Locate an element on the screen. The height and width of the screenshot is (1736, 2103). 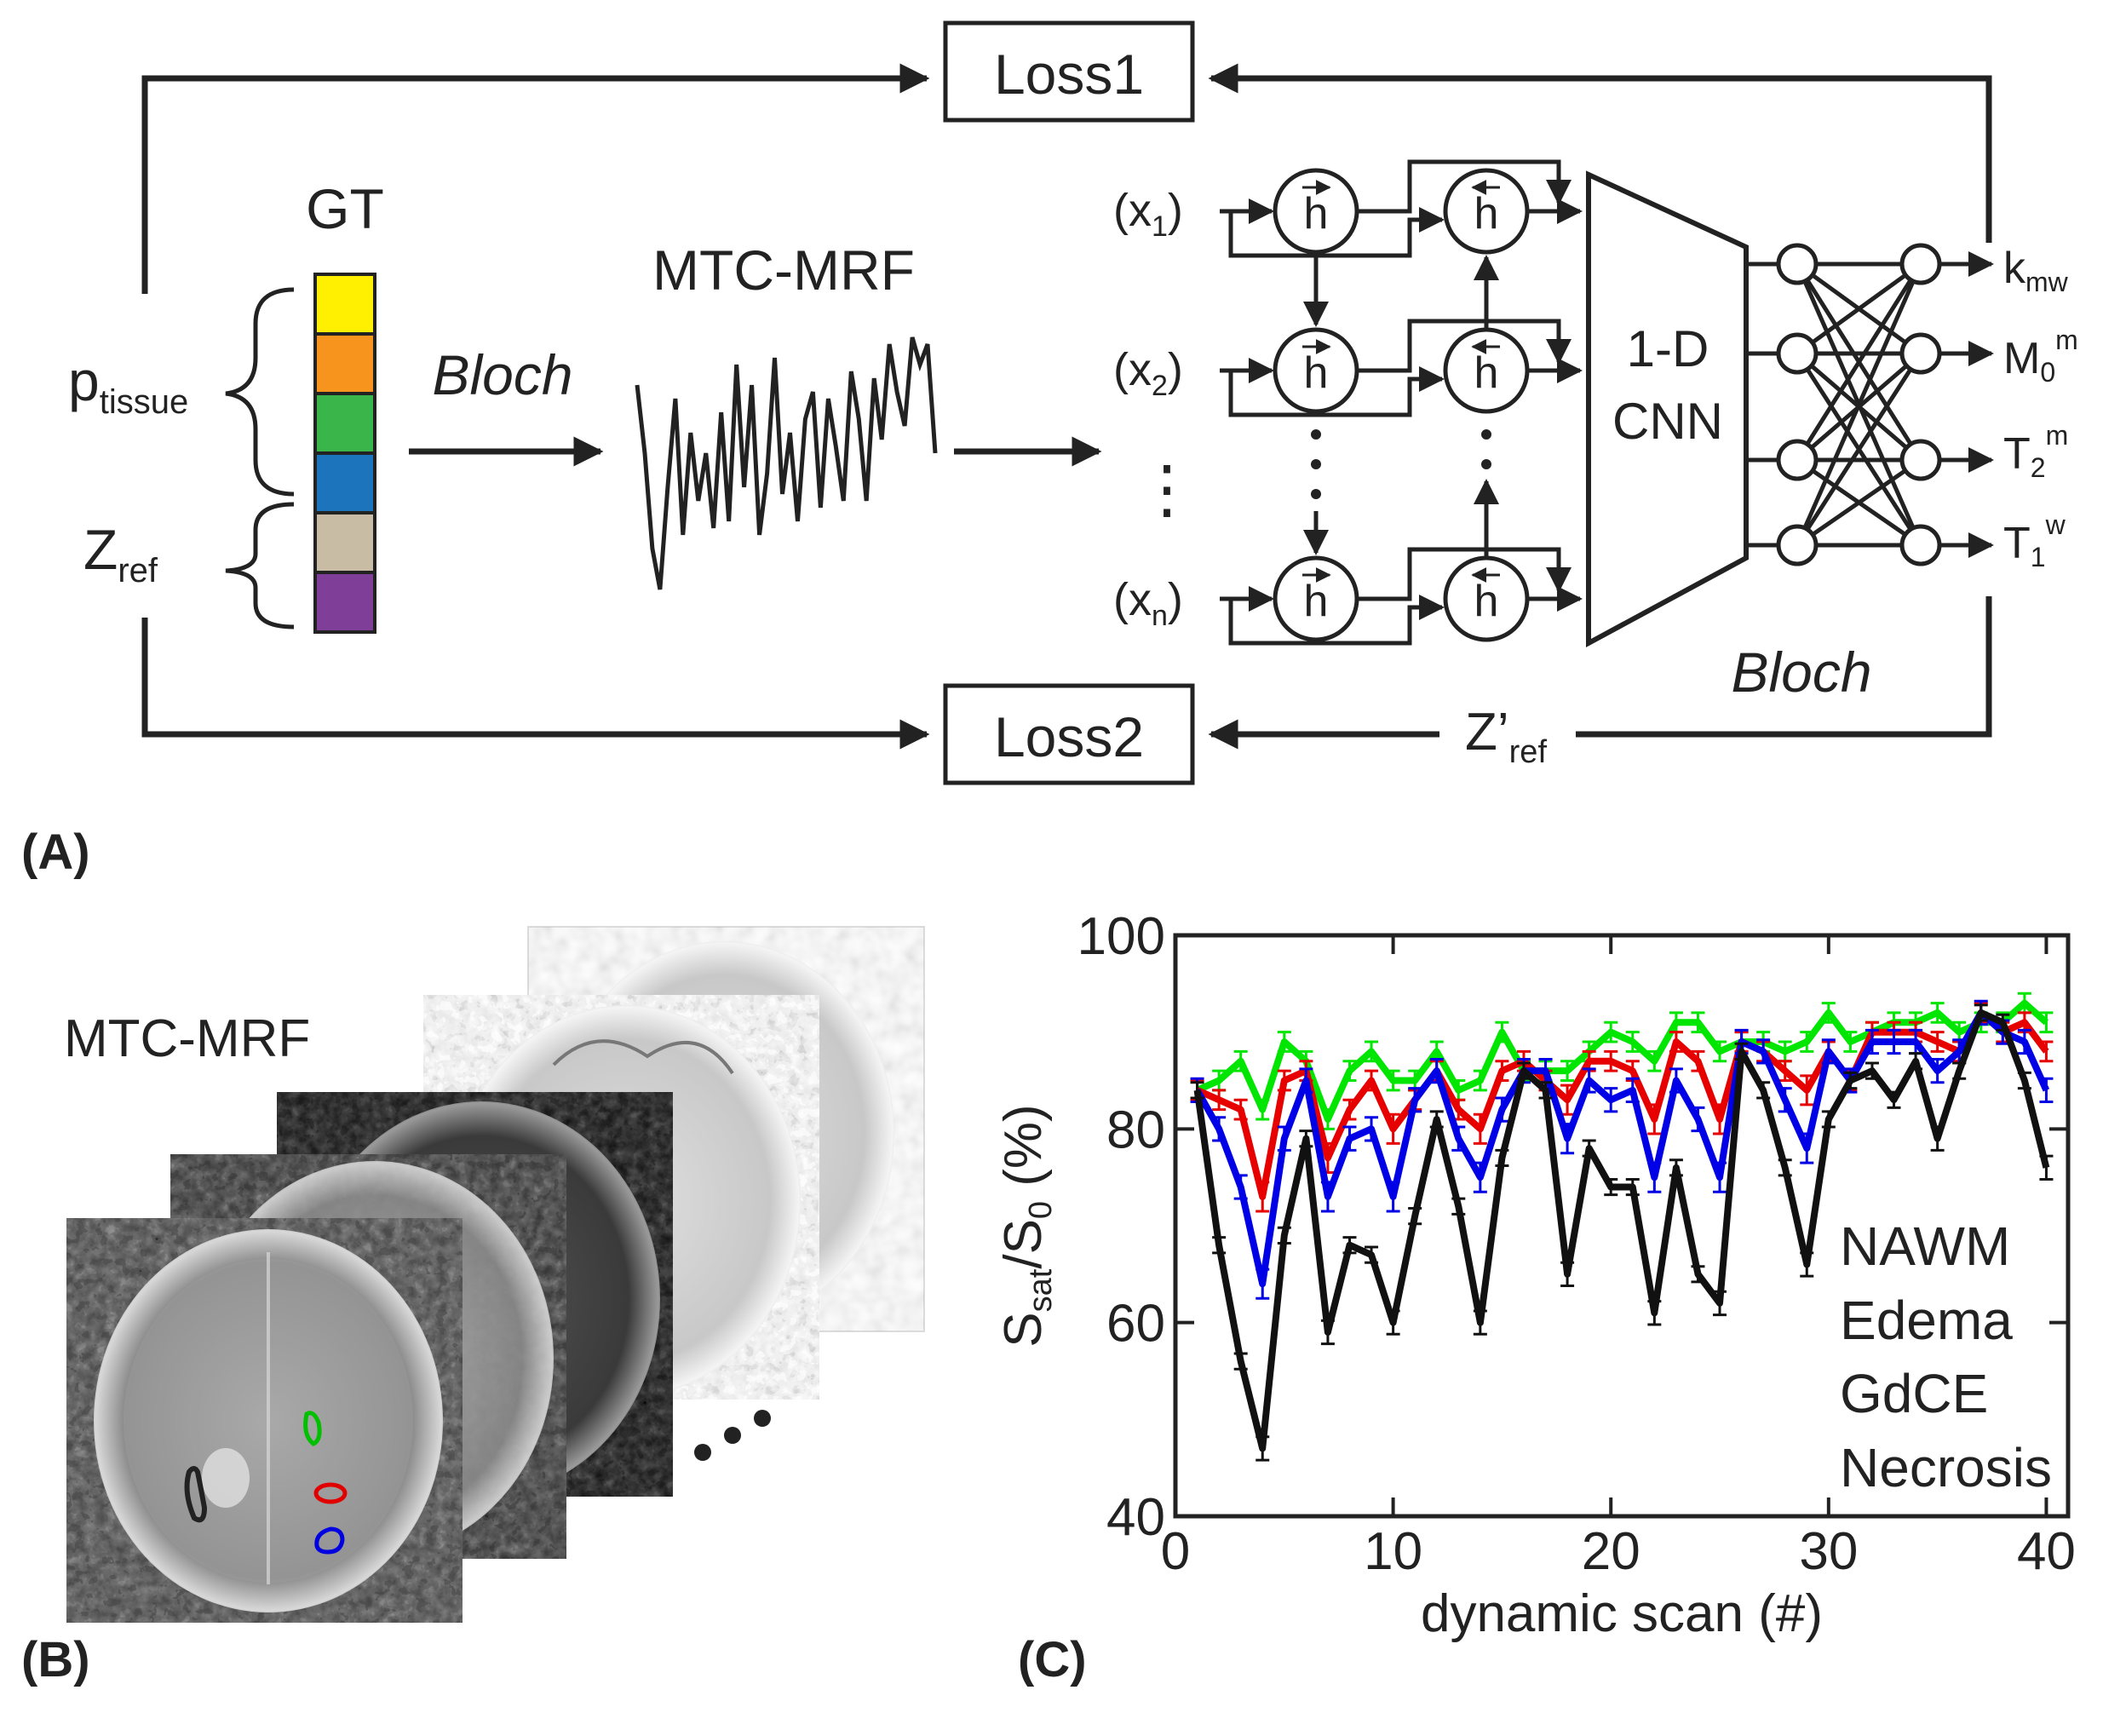
gt-label: GT is located at coordinates (345, 208).